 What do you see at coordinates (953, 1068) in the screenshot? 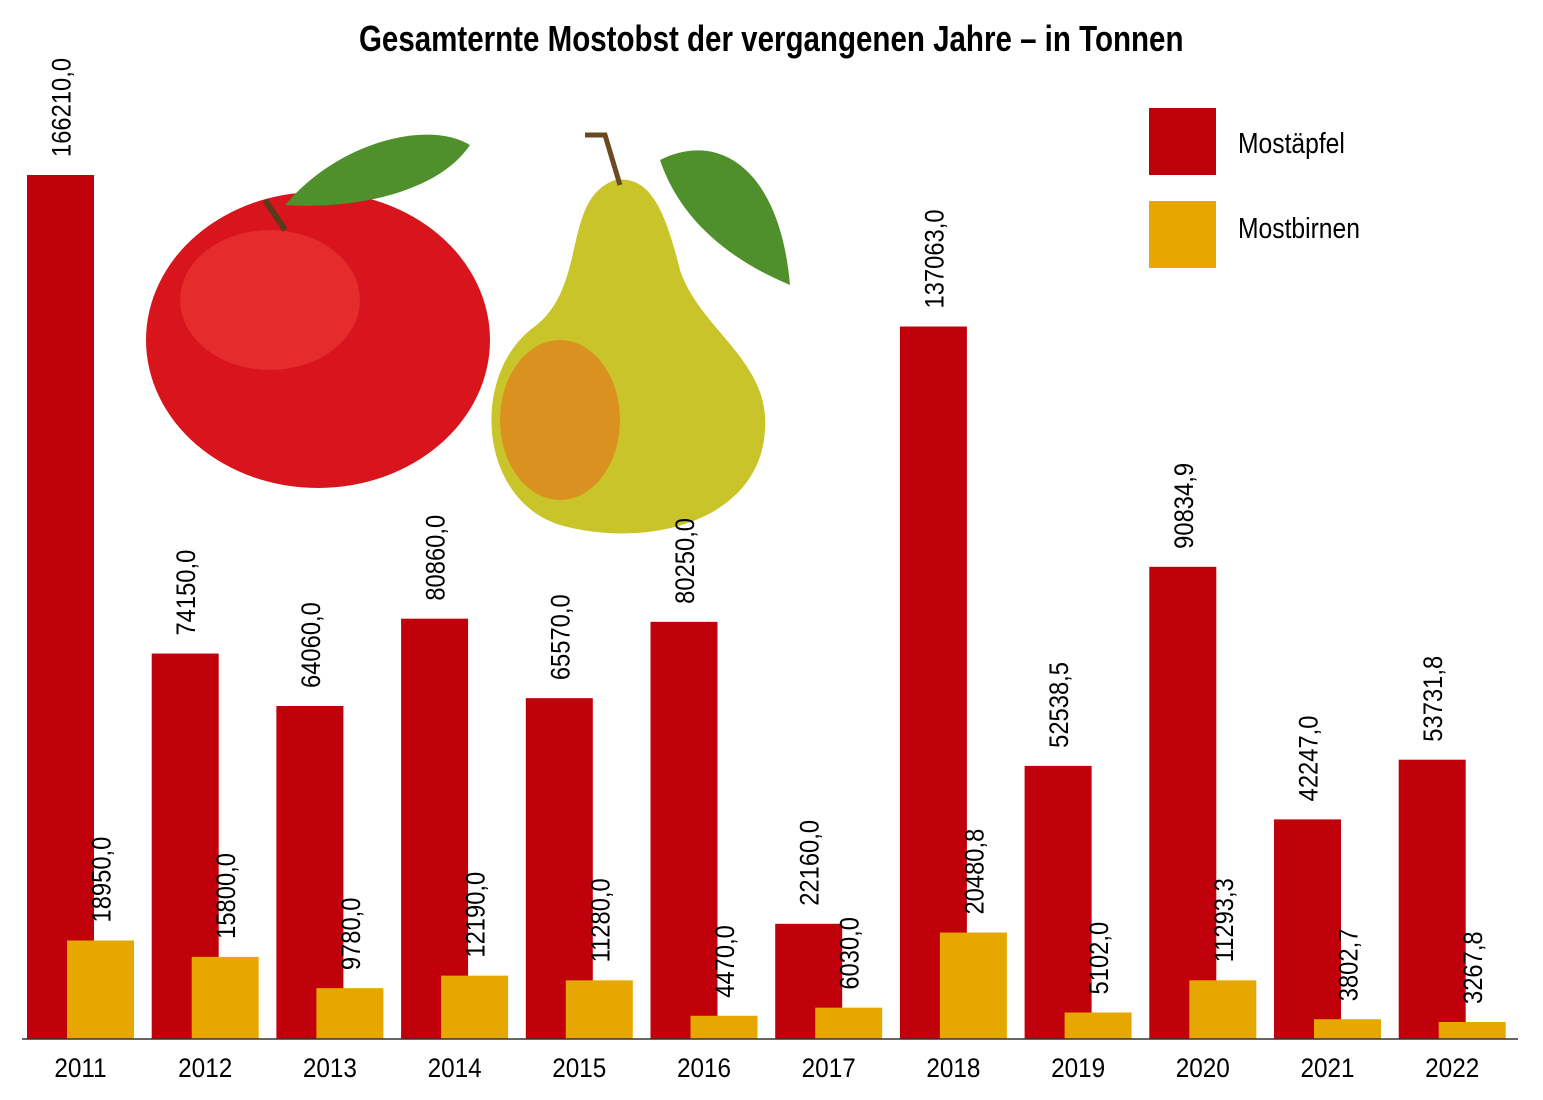
I see `x-tick-label-2018: 2018` at bounding box center [953, 1068].